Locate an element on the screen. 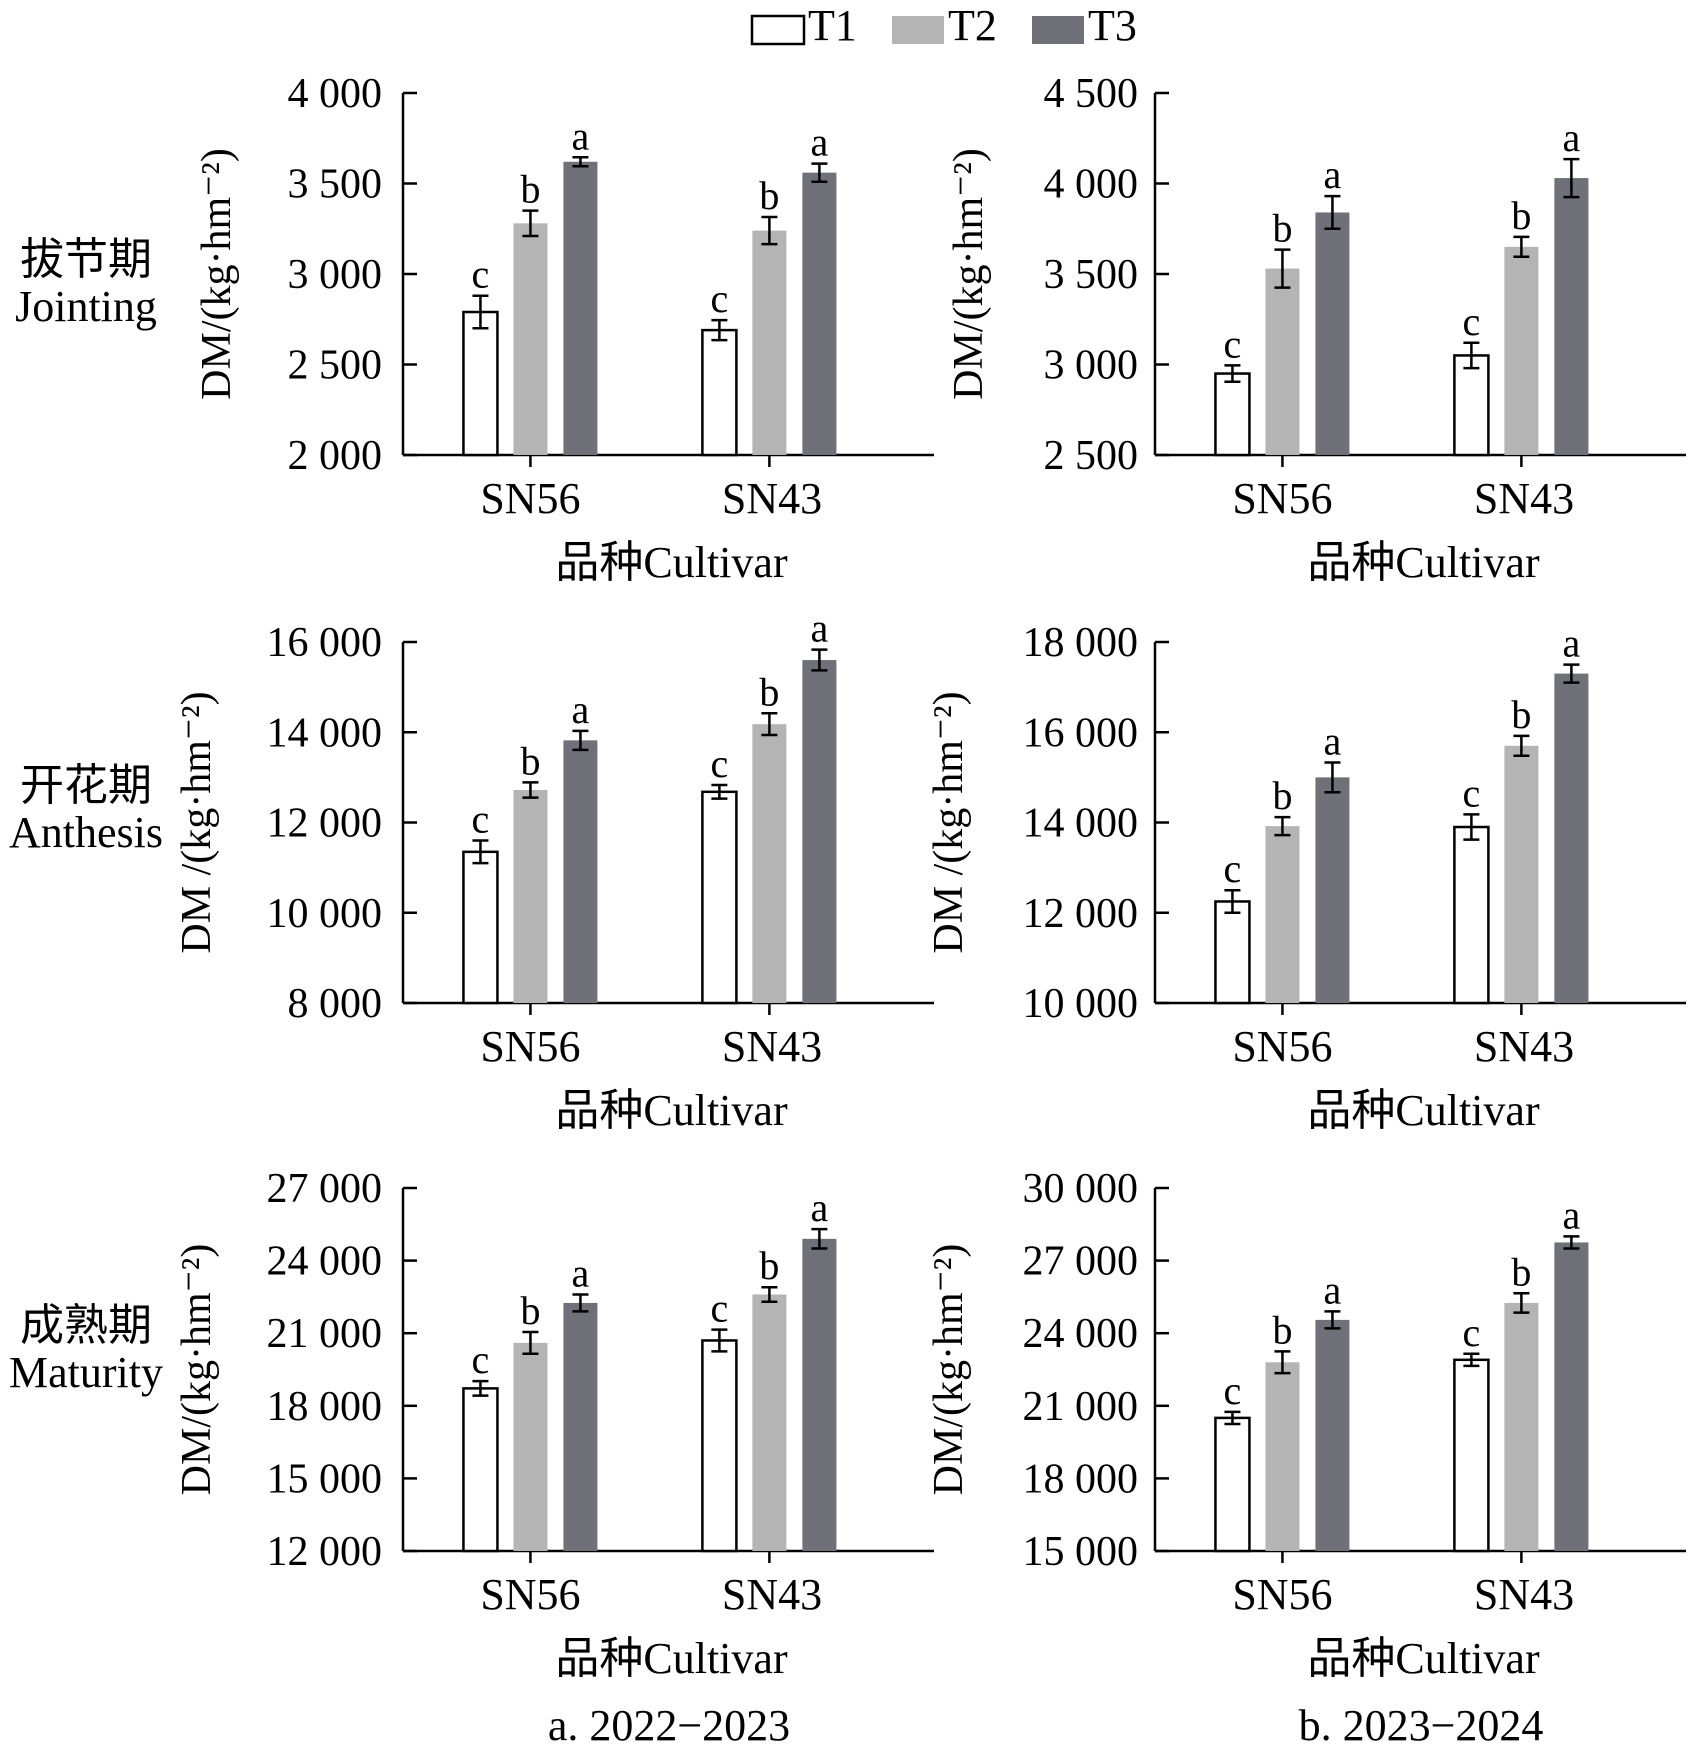 This screenshot has width=1693, height=1760. y-tick-label: 21 000 is located at coordinates (325, 1334).